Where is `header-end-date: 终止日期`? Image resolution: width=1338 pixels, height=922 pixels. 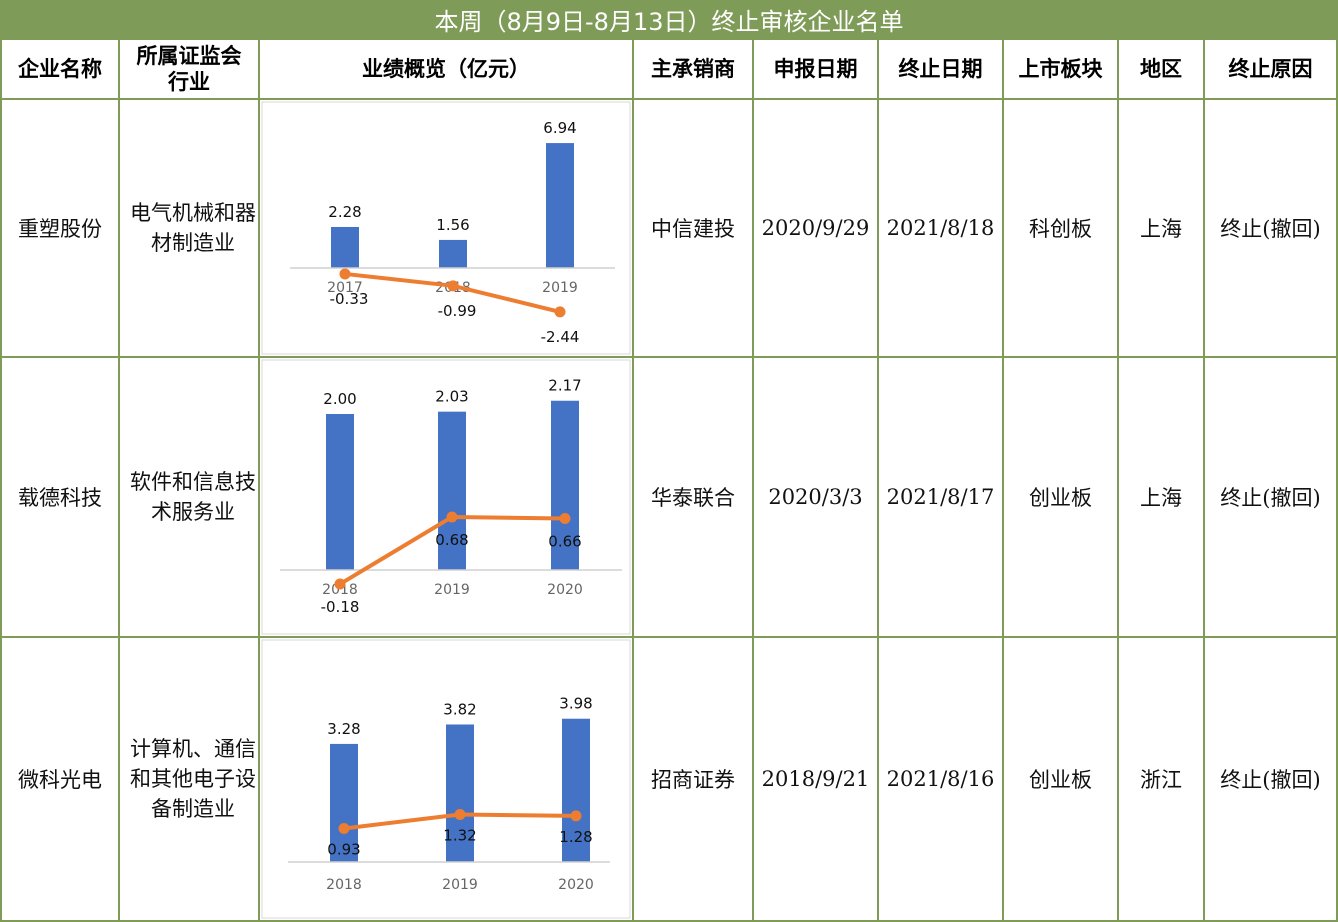
header-end-date: 终止日期 is located at coordinates (940, 69).